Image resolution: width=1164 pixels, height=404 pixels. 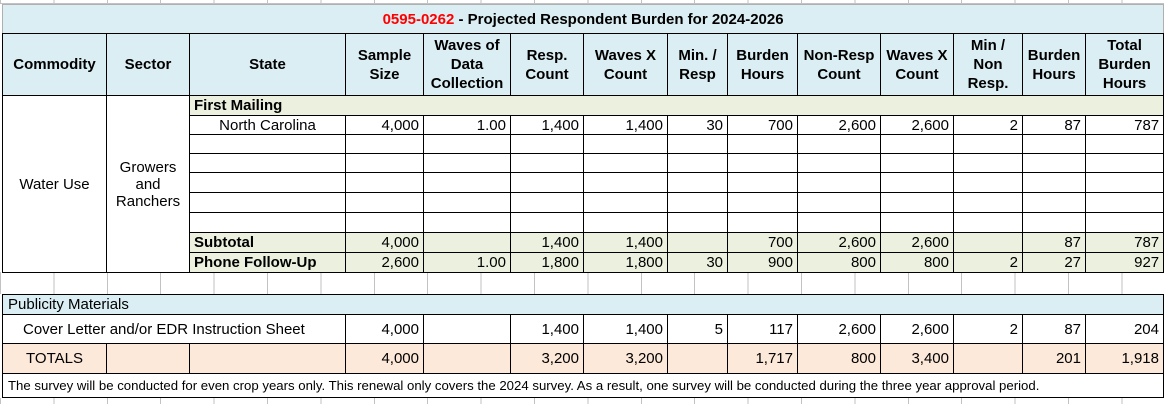 What do you see at coordinates (697, 262) in the screenshot?
I see `value-cell: 30` at bounding box center [697, 262].